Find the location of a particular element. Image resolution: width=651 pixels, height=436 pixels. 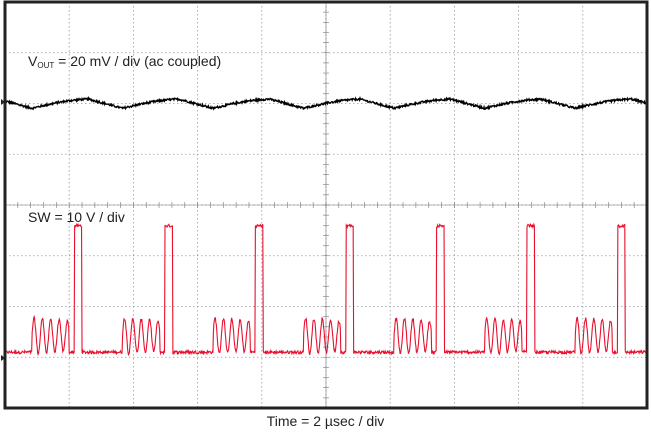

ch2-scale-label: SW = 10 V / div is located at coordinates (76, 217).